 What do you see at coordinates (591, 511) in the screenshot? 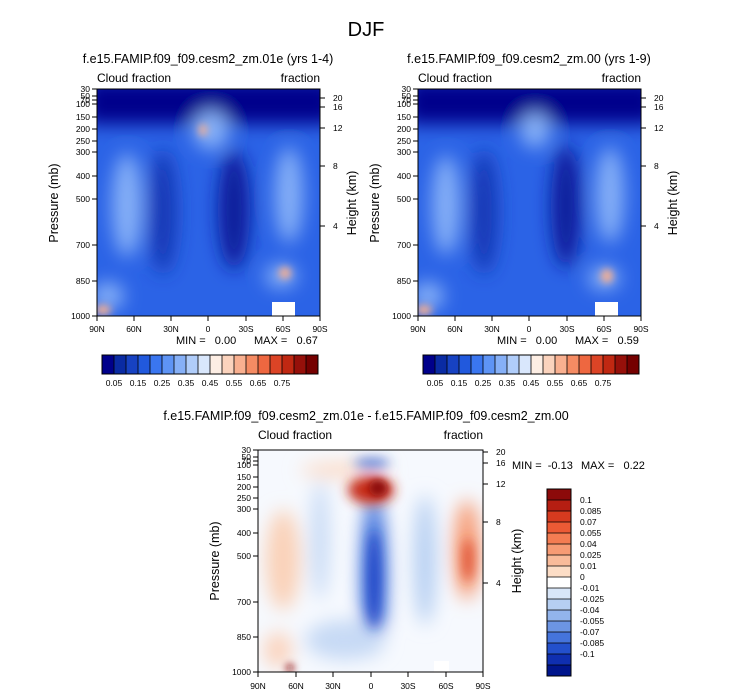
I see `colorbar-label: 0.085` at bounding box center [591, 511].